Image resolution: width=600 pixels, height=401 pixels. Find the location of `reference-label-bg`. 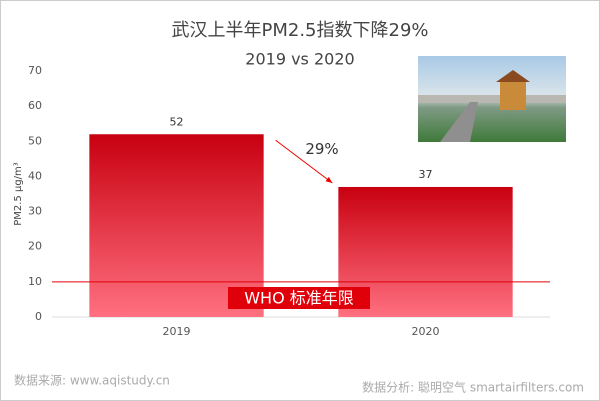

reference-label-bg is located at coordinates (299, 298).